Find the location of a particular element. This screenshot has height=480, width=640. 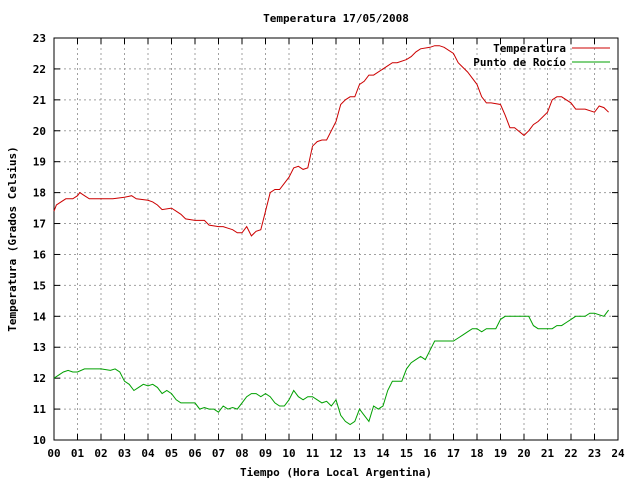

y-tick-label: 22 is located at coordinates (39, 69).